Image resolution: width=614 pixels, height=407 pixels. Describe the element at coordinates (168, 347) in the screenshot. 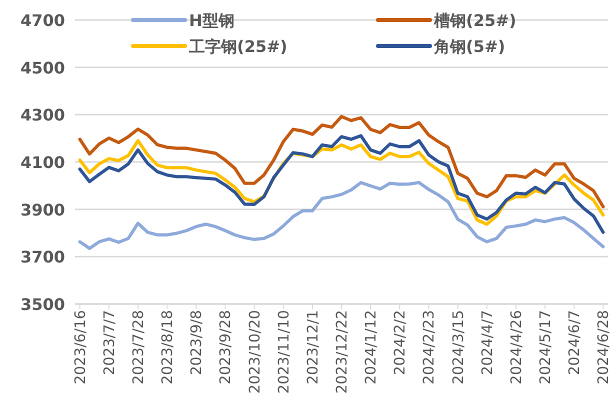

I see `x-tick-label: 2023/8/18` at that location.